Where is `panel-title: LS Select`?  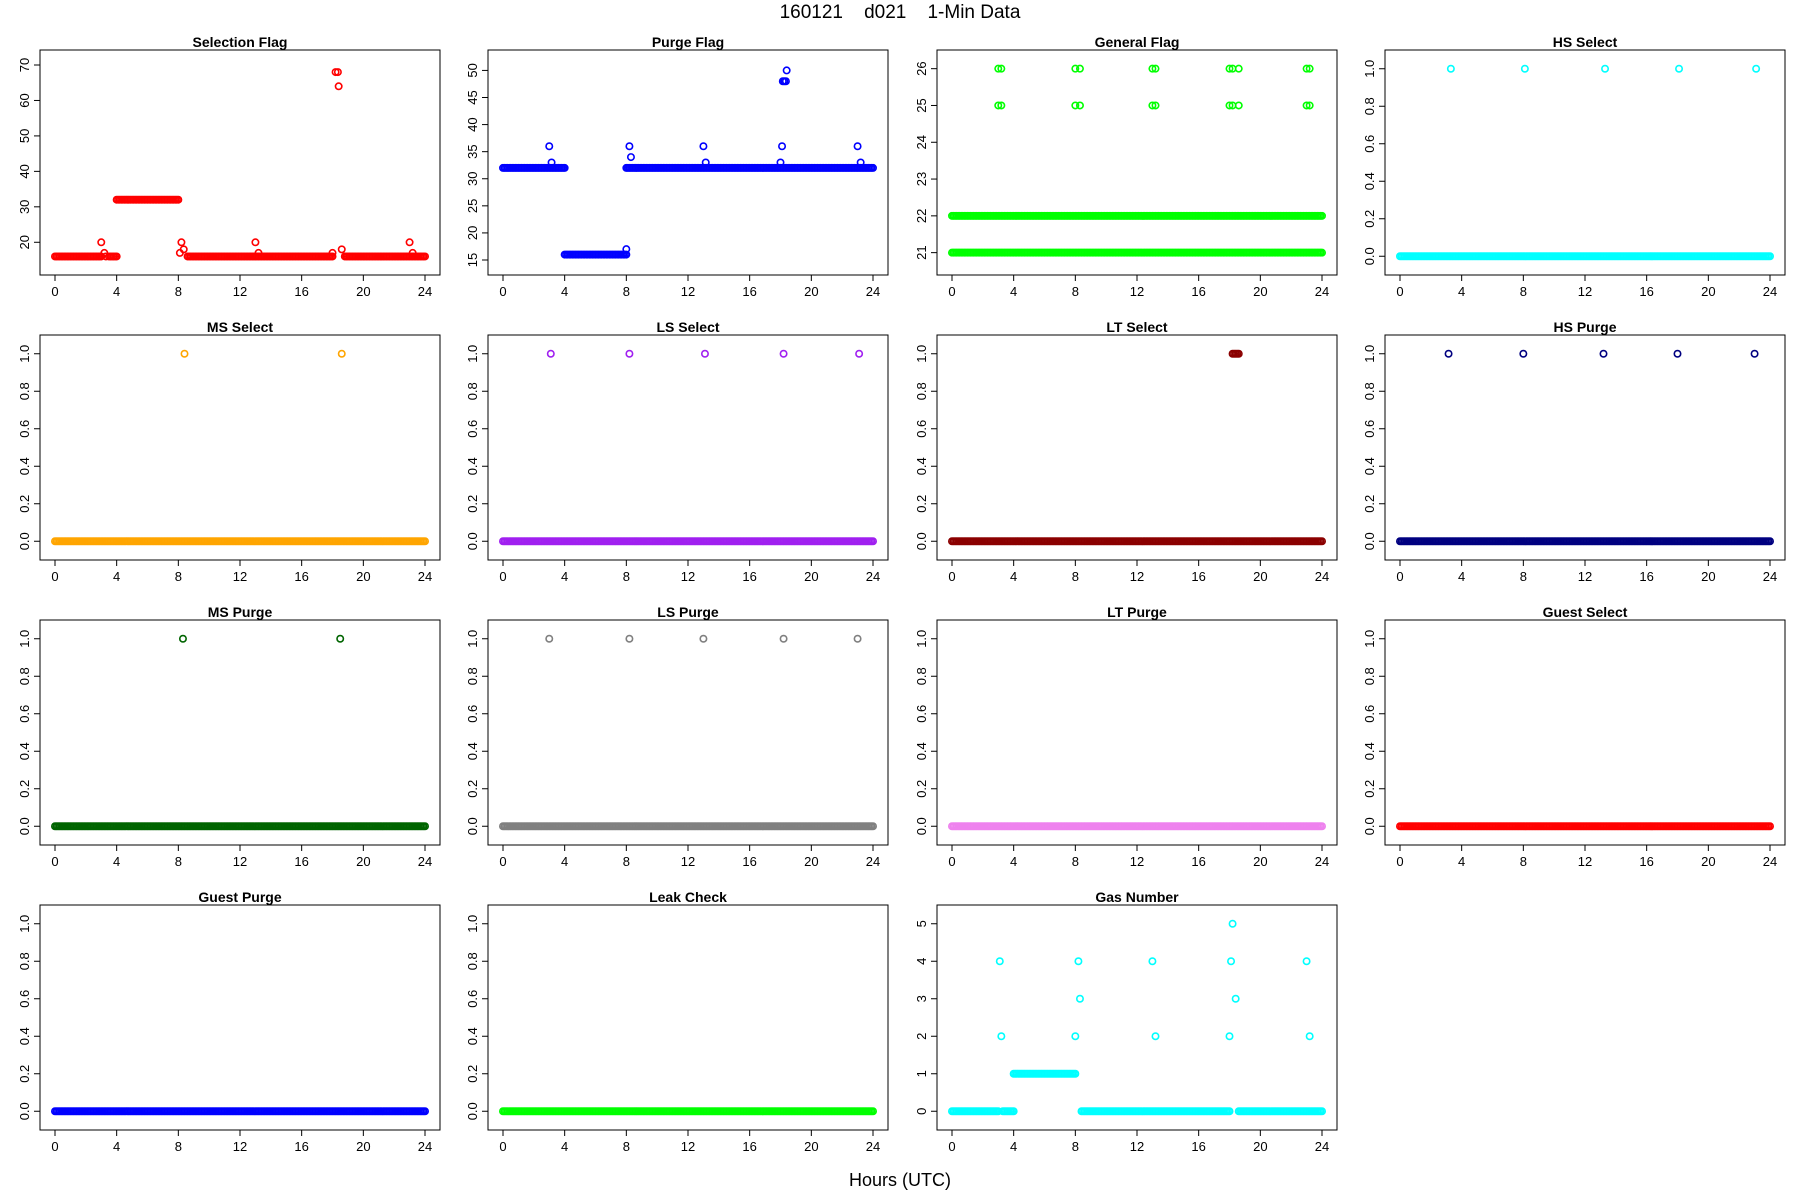 panel-title: LS Select is located at coordinates (687, 327).